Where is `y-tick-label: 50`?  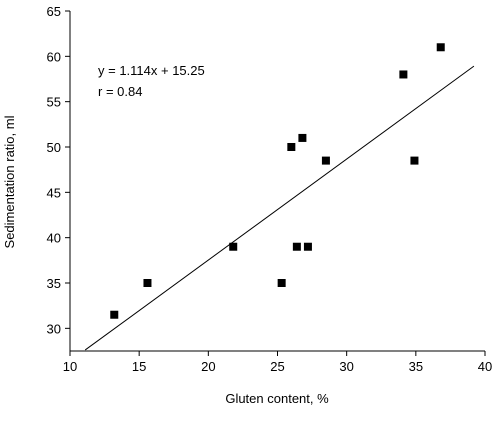 y-tick-label: 50 is located at coordinates (54, 147).